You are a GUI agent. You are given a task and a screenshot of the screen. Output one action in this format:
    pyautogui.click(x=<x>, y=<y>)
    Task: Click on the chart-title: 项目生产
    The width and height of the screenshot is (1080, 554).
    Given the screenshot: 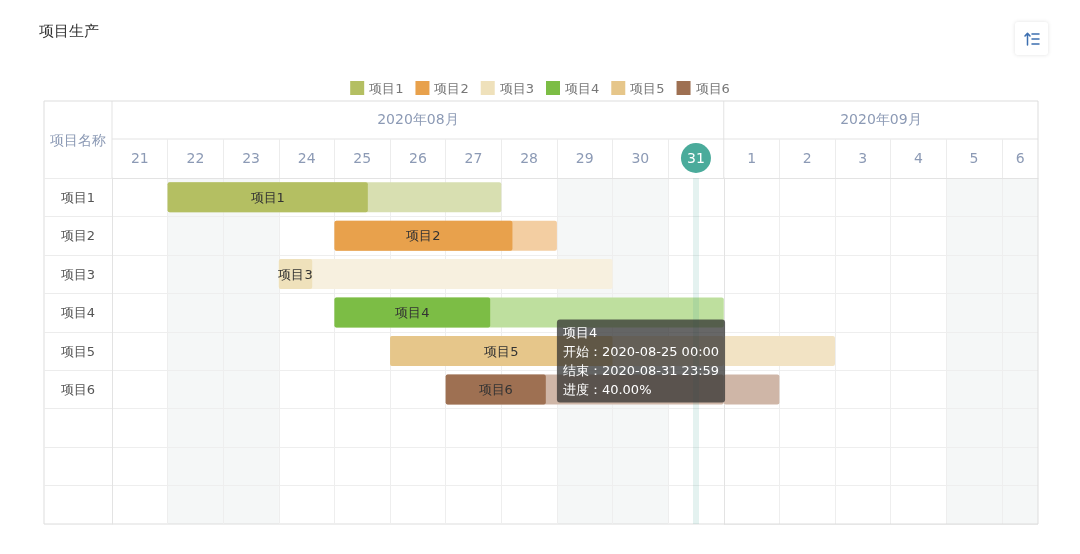 What is the action you would take?
    pyautogui.click(x=69, y=30)
    